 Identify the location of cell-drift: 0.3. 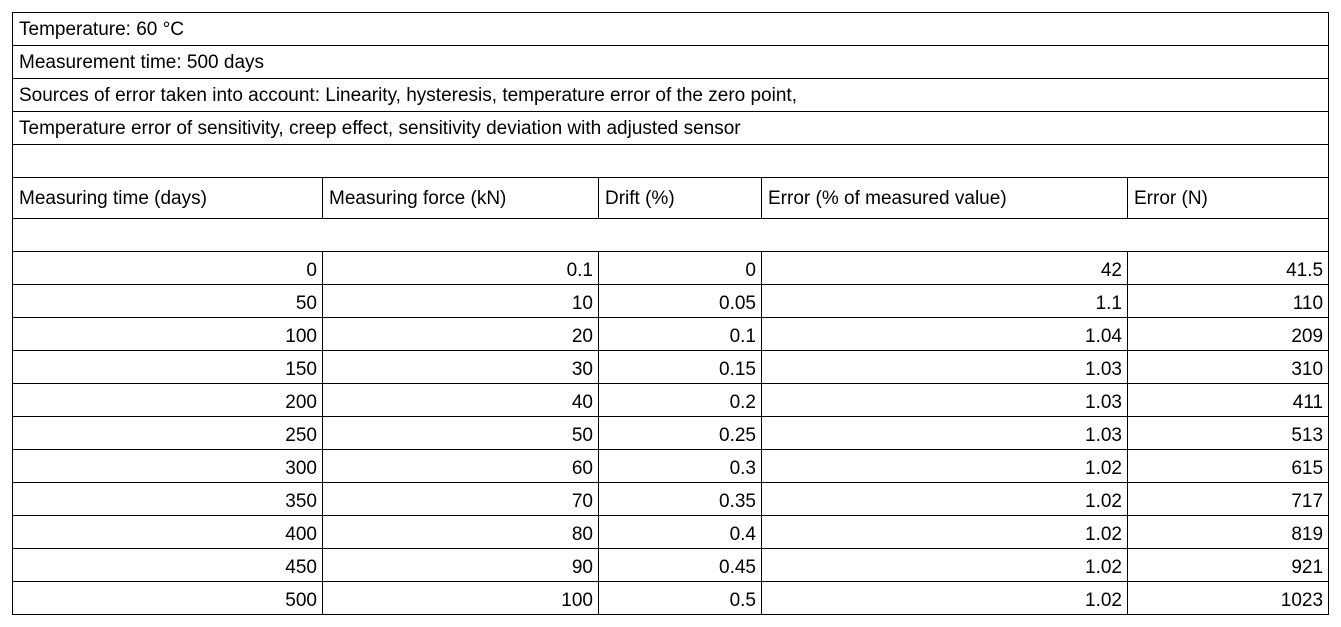
(680, 466).